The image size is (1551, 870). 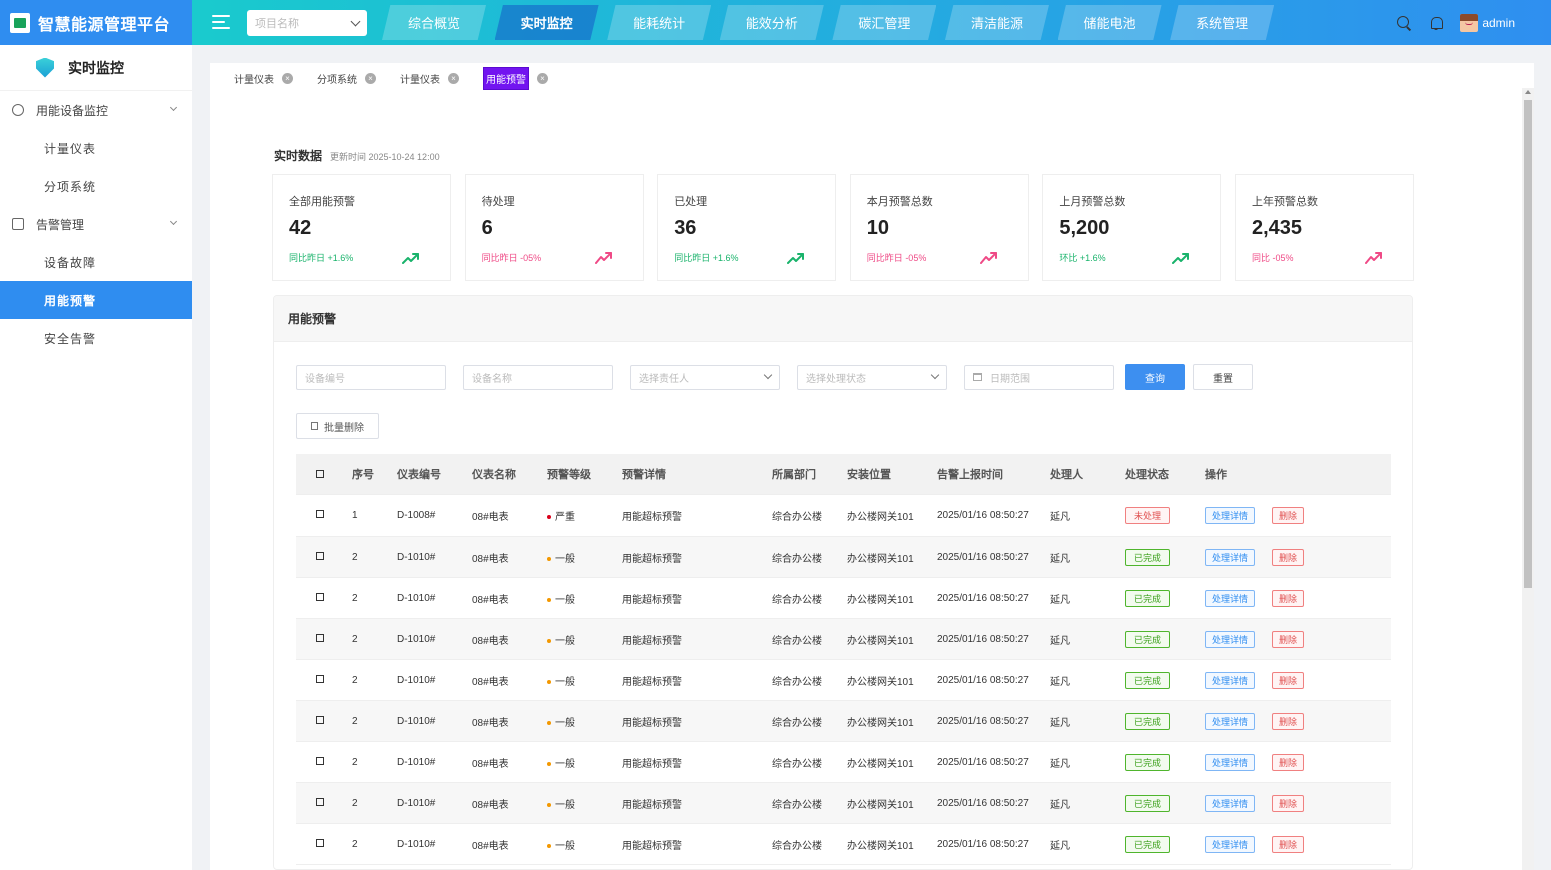 I want to click on search-icon, so click(x=1404, y=23).